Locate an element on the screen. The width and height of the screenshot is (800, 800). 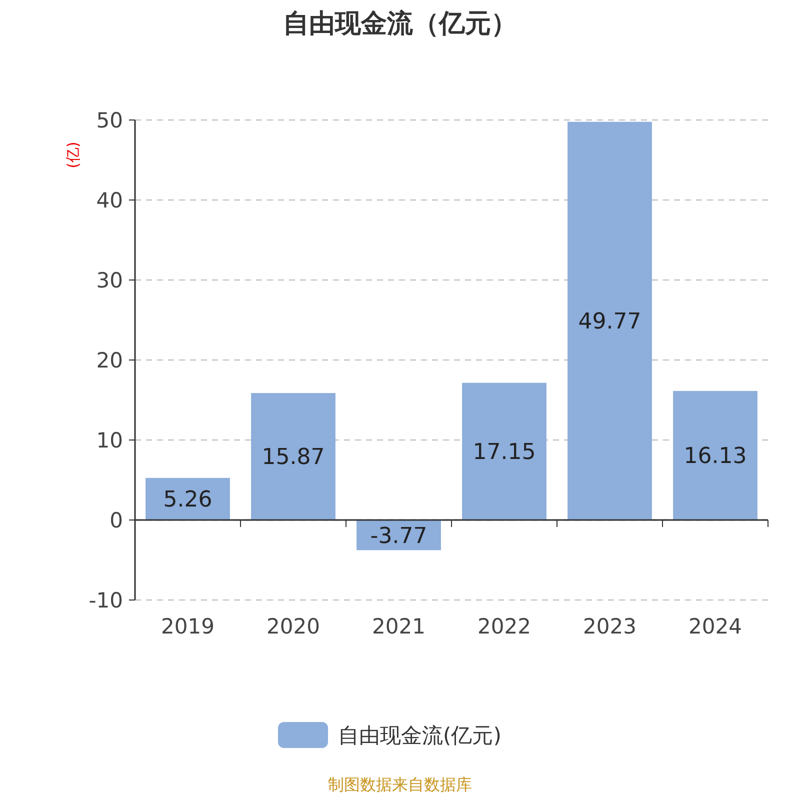
x-tick-label: 2019 is located at coordinates (187, 626).